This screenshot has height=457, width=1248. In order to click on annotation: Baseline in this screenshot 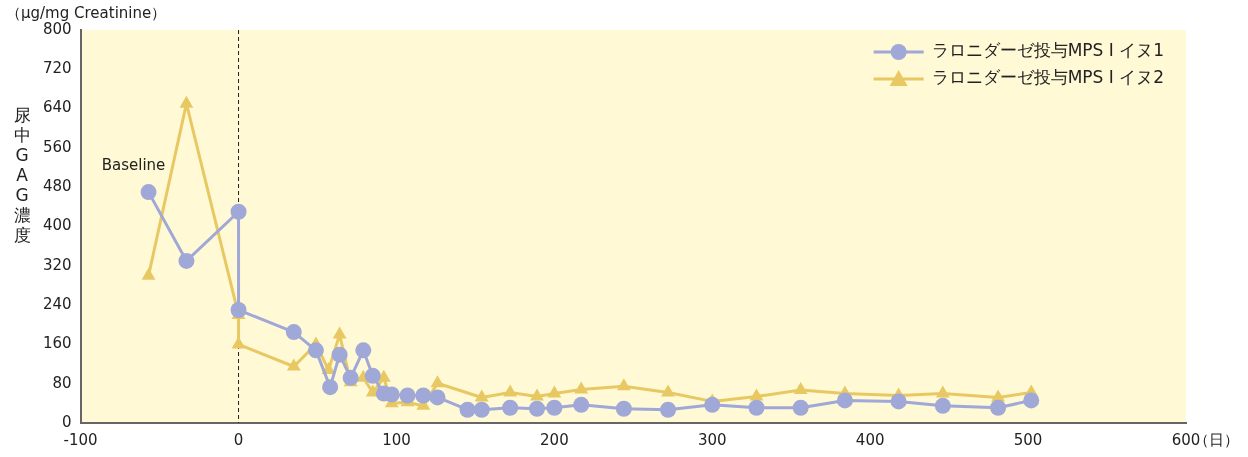, I will do `click(133, 165)`.